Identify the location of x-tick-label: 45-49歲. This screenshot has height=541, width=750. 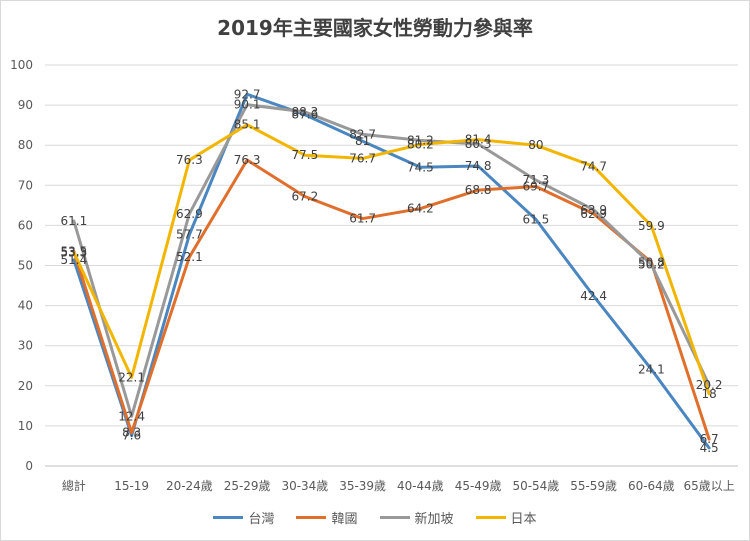
(478, 486).